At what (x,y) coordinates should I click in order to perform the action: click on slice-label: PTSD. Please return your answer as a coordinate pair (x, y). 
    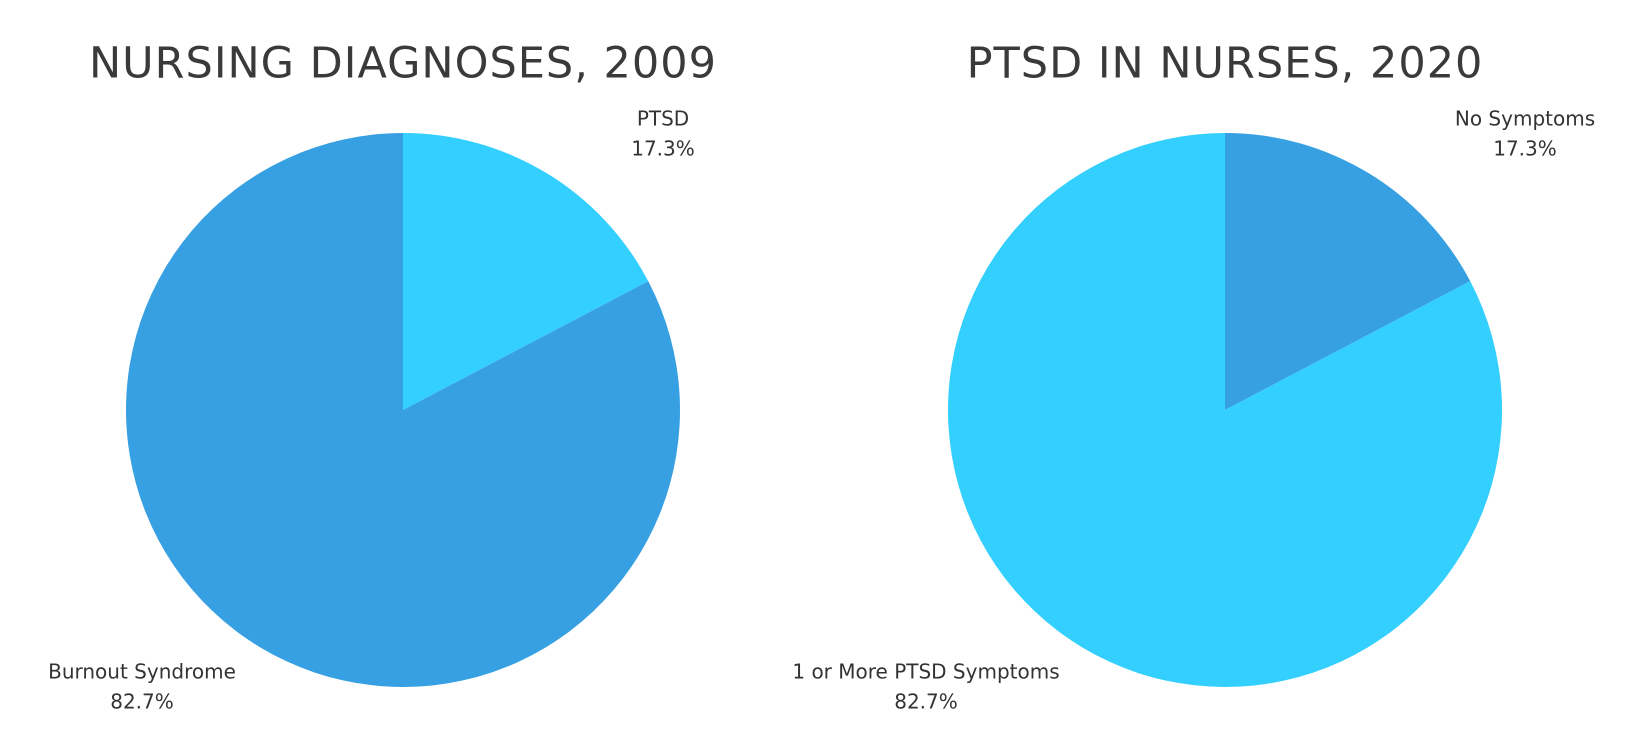
    Looking at the image, I should click on (663, 119).